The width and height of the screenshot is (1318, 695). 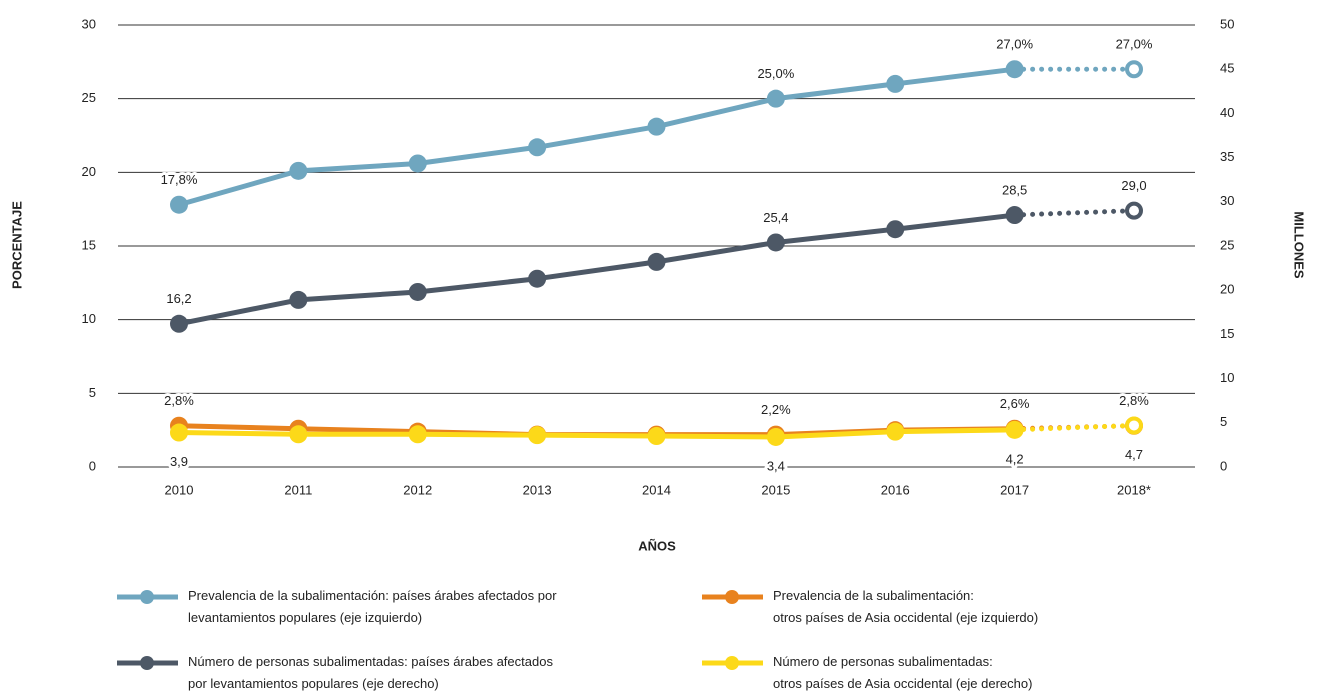 What do you see at coordinates (895, 489) in the screenshot?
I see `x-tick-label: 2016` at bounding box center [895, 489].